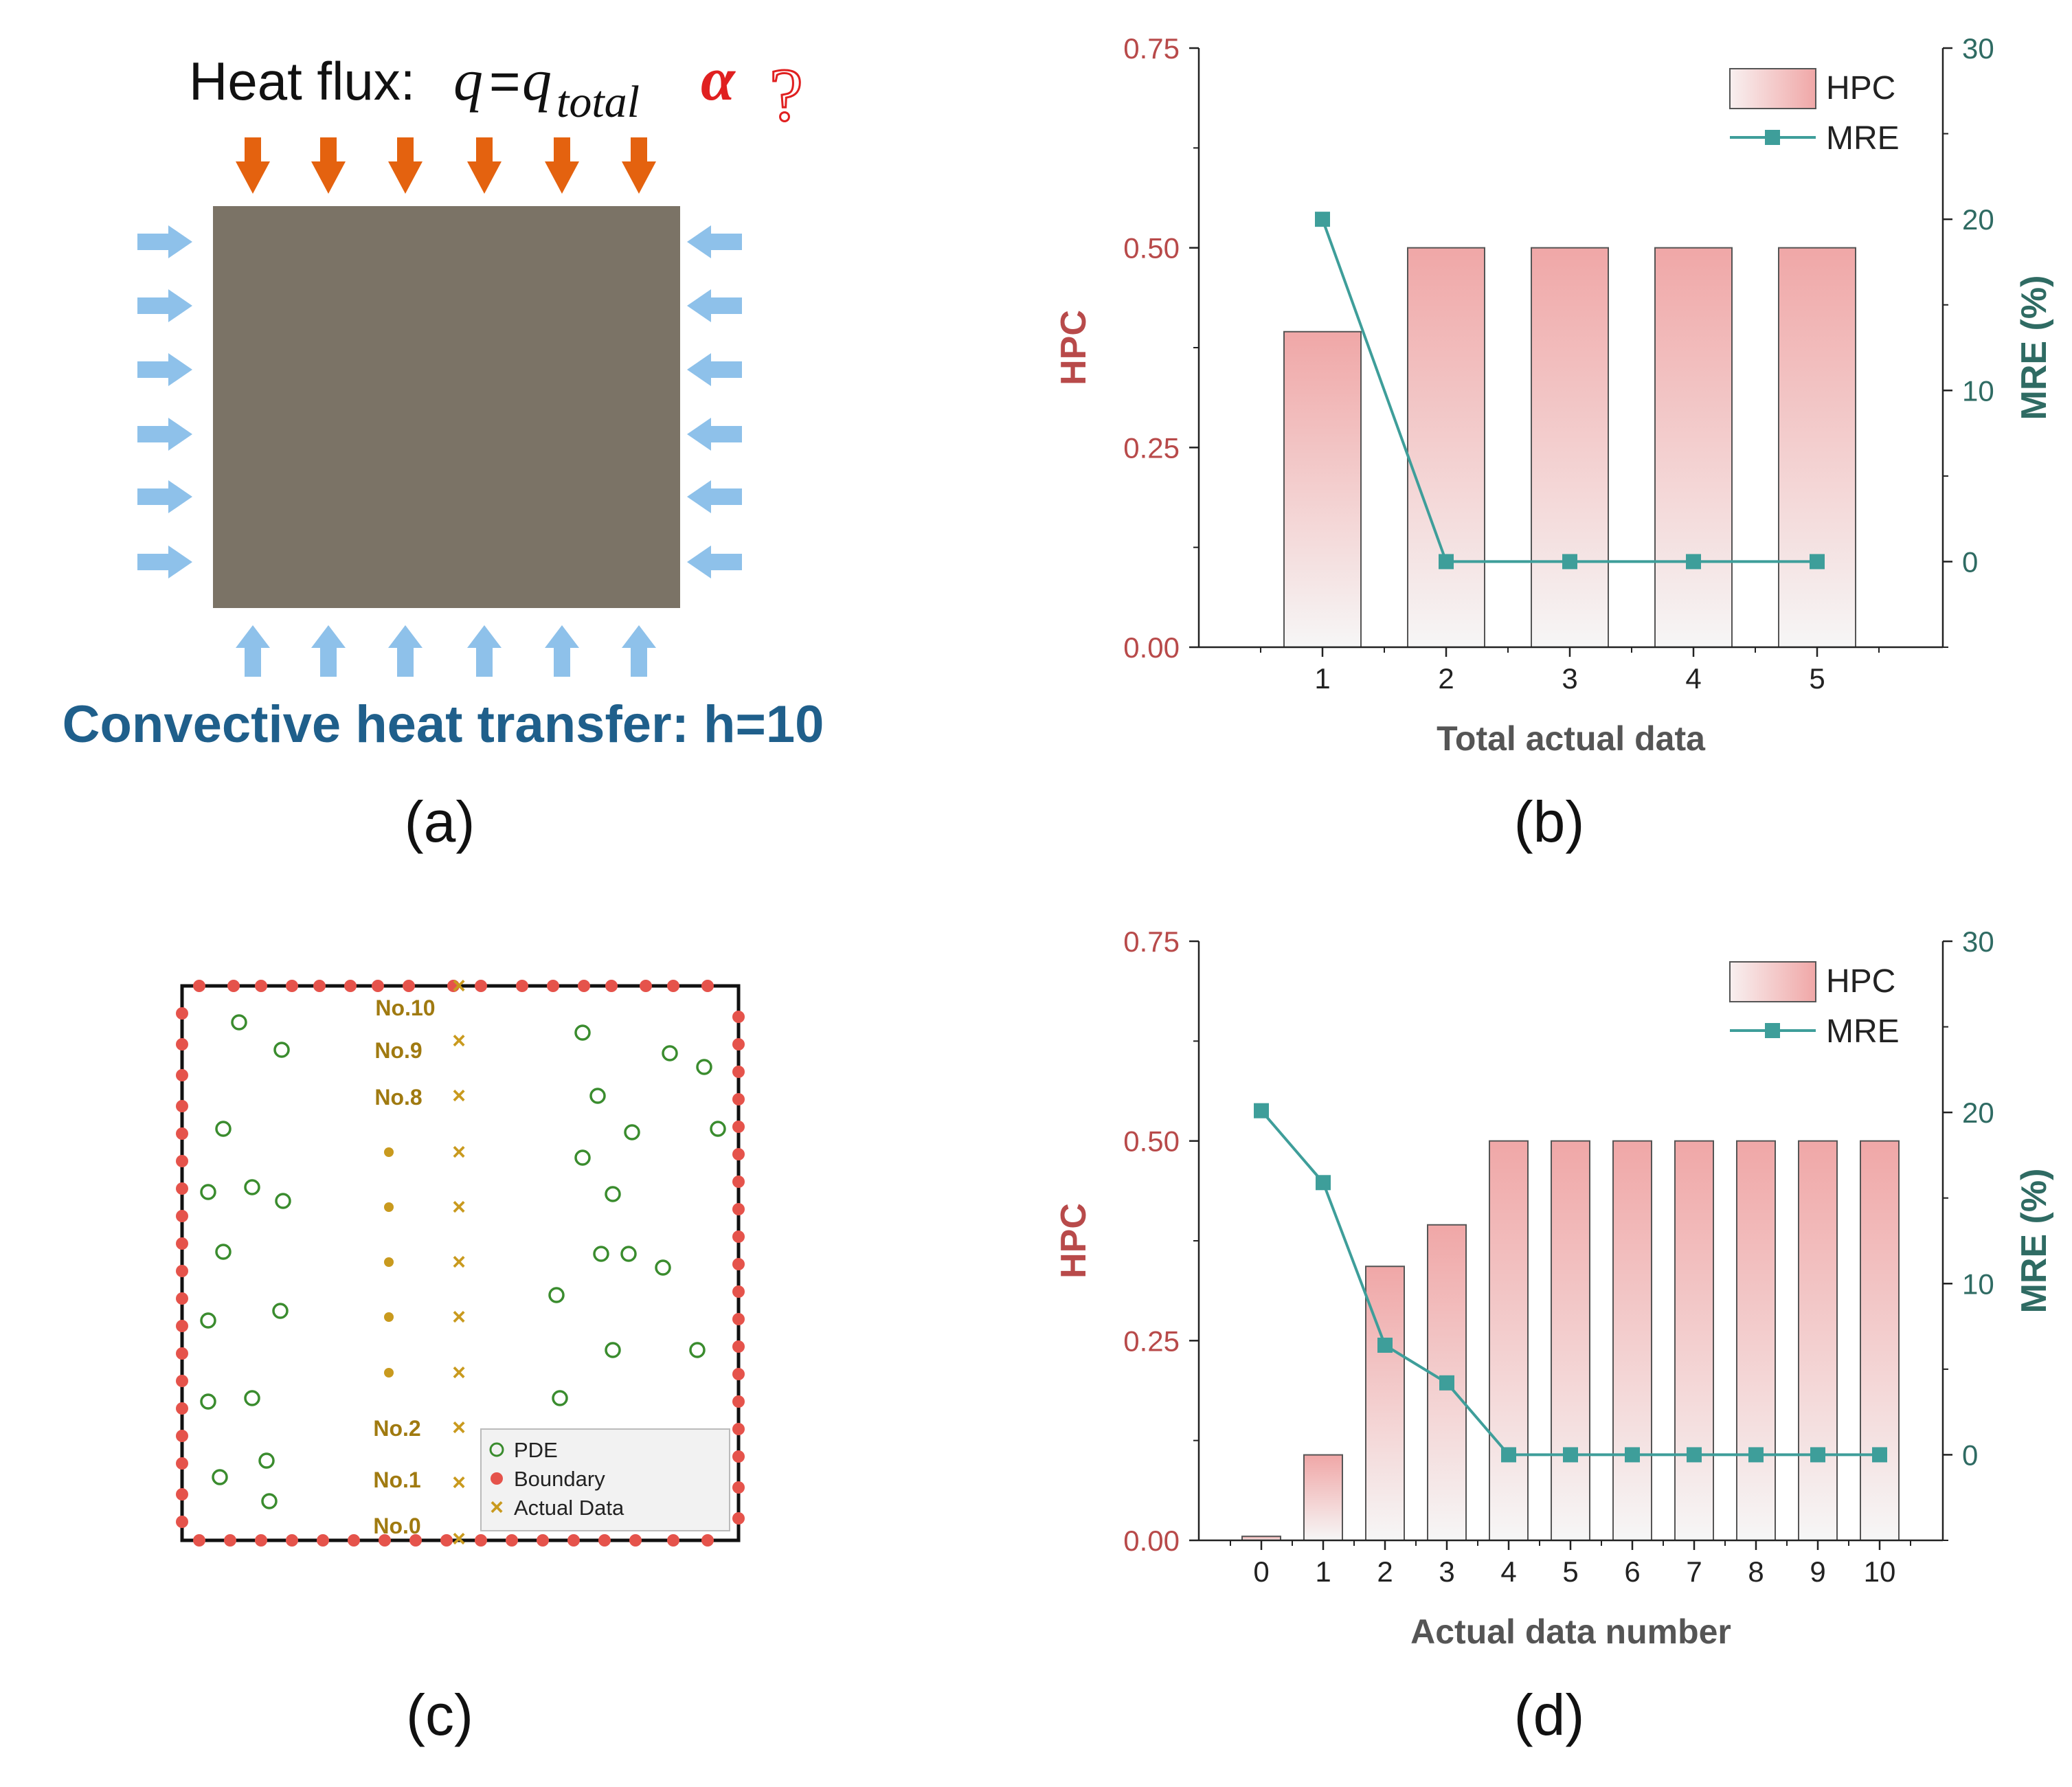  Describe the element at coordinates (446, 165) in the screenshot. I see `heat-flux-arrows` at that location.